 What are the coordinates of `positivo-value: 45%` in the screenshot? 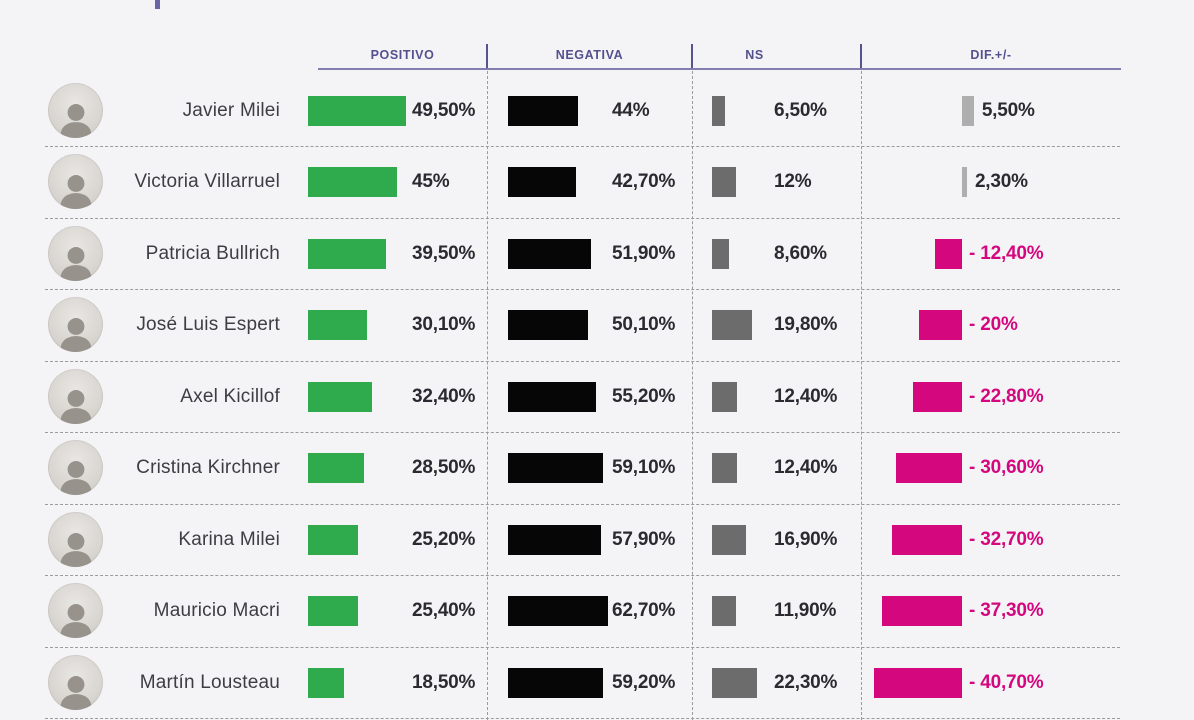 It's located at (431, 182).